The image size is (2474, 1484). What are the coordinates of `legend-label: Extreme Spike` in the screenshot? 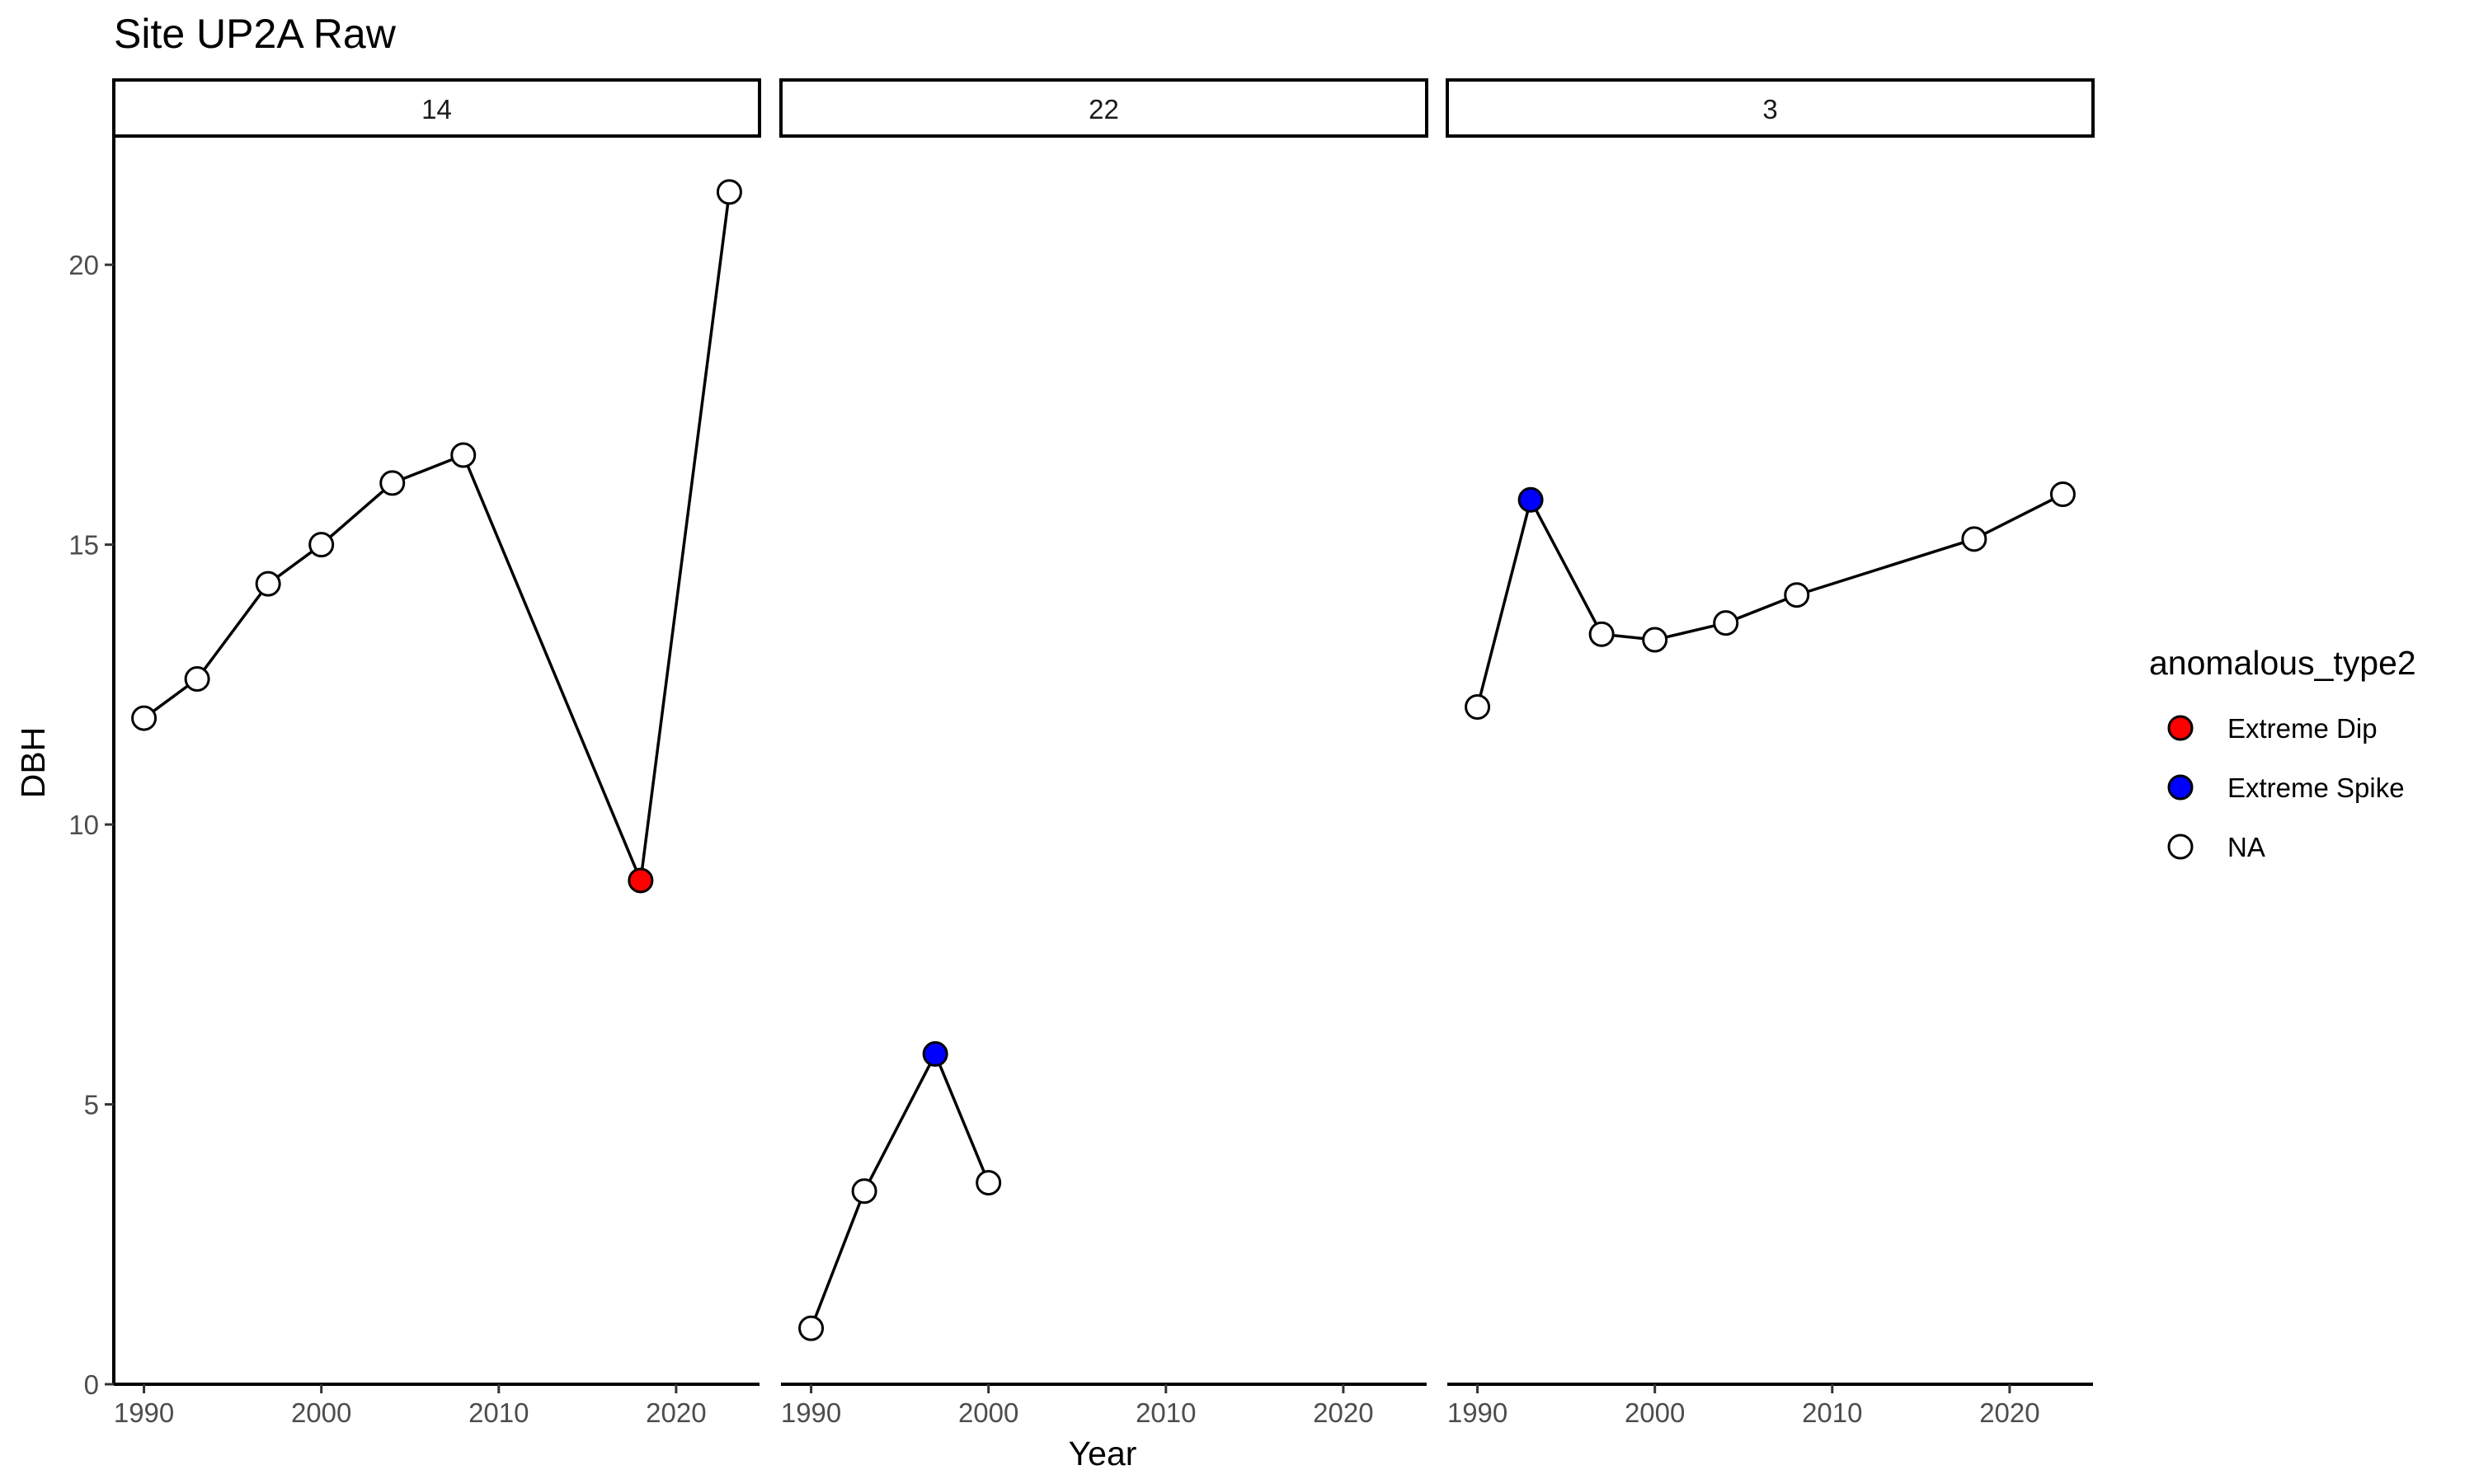 It's located at (2316, 788).